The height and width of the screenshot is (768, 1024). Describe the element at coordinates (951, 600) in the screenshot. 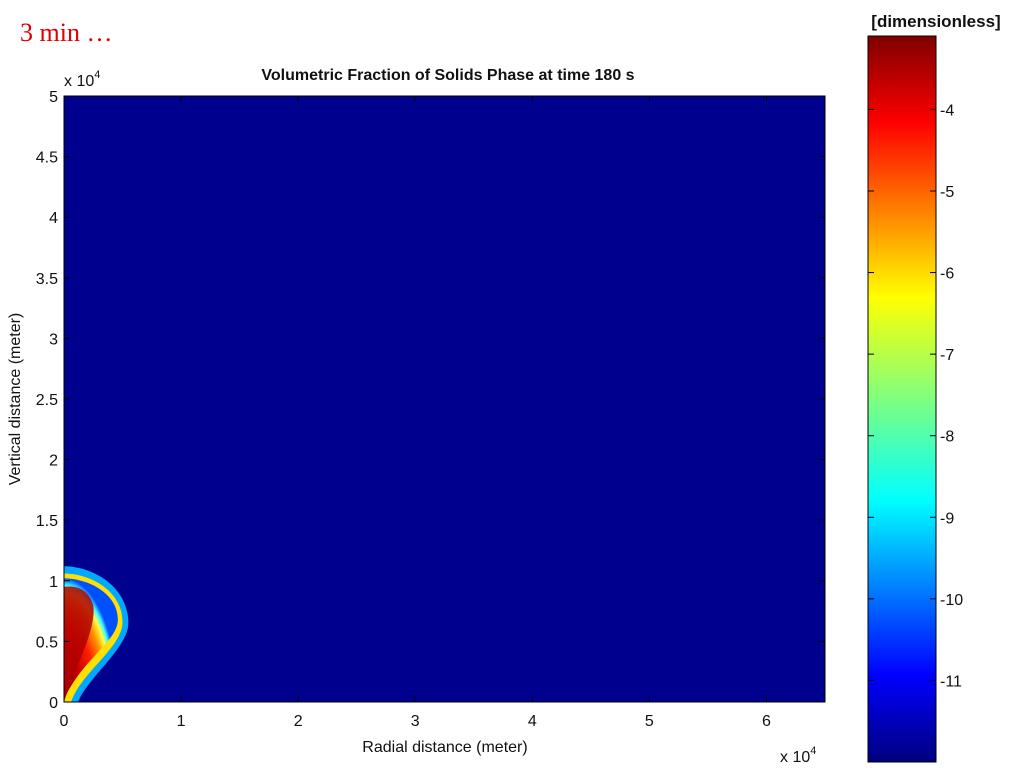

I see `colorbar-tick-label: -10` at that location.